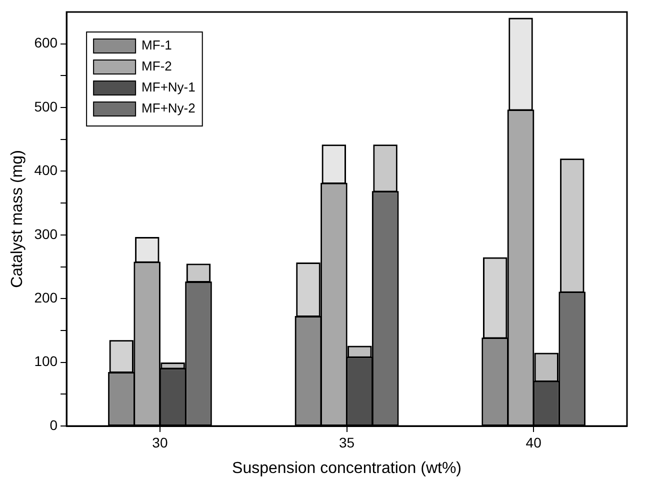  Describe the element at coordinates (46, 106) in the screenshot. I see `y-tick-label: 500` at that location.